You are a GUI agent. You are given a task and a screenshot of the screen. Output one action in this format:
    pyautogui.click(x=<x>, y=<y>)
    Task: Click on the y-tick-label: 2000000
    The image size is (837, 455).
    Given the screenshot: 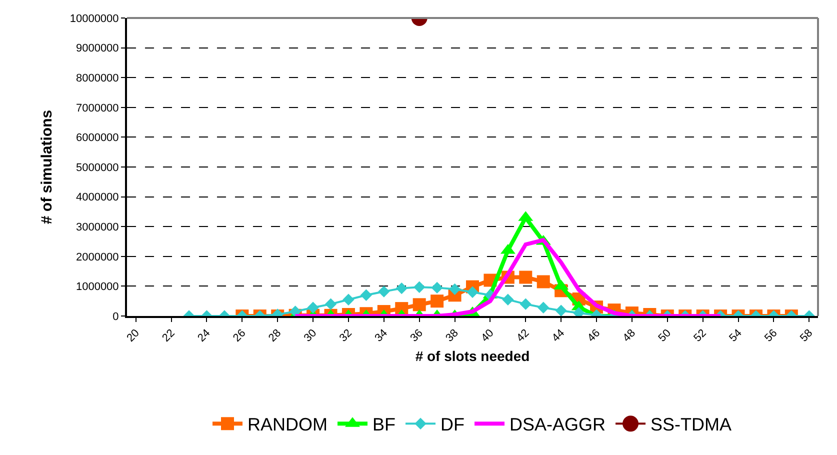 What is the action you would take?
    pyautogui.click(x=97, y=257)
    